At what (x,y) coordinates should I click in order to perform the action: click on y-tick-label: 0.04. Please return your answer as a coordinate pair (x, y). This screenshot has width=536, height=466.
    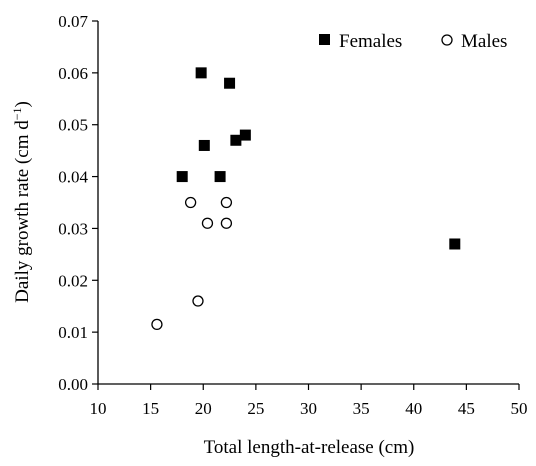
    Looking at the image, I should click on (73, 177).